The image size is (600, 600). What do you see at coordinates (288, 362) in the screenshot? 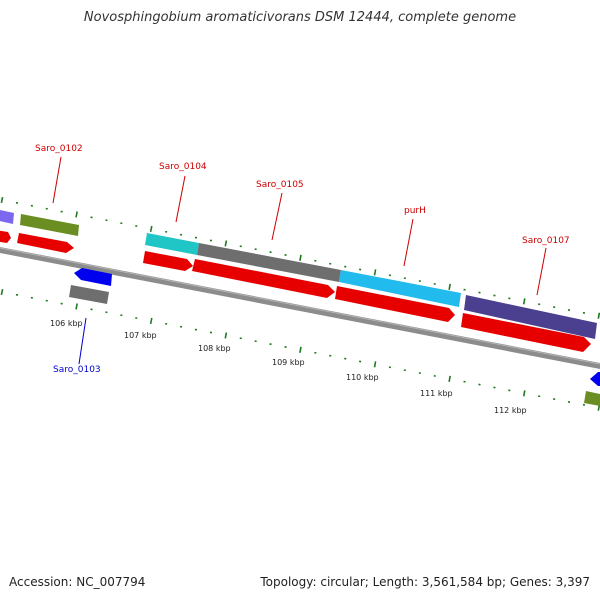
I see `tick-label: 109 kbp` at bounding box center [288, 362].